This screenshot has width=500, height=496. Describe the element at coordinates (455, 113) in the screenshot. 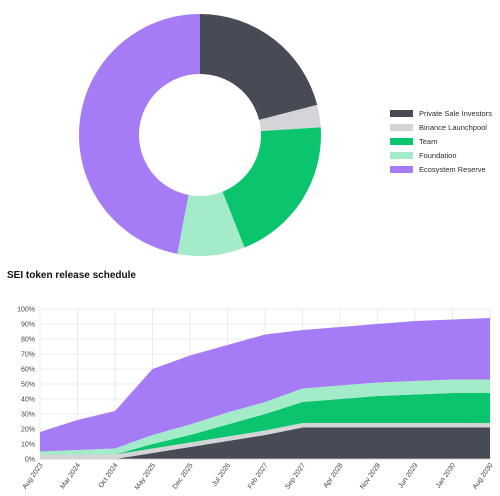

I see `legend-label: Private Sale Investors` at that location.